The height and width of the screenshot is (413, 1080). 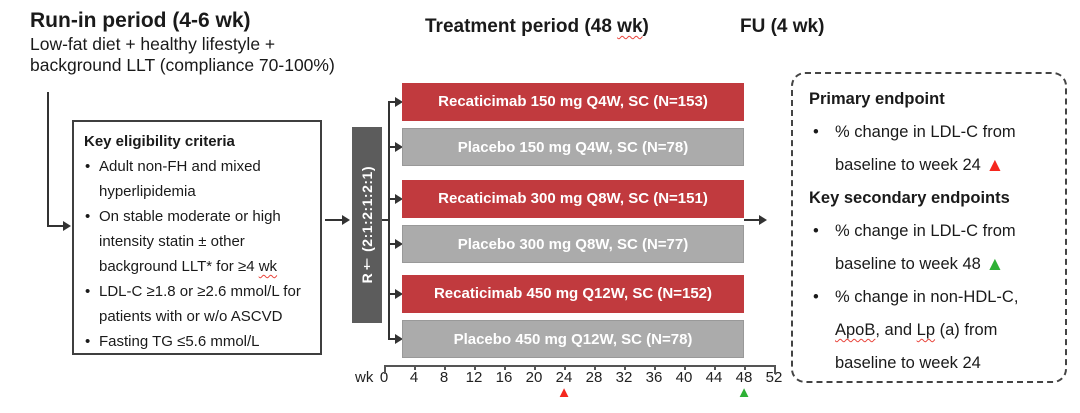 I want to click on axis-tick-8: 8, so click(x=444, y=375).